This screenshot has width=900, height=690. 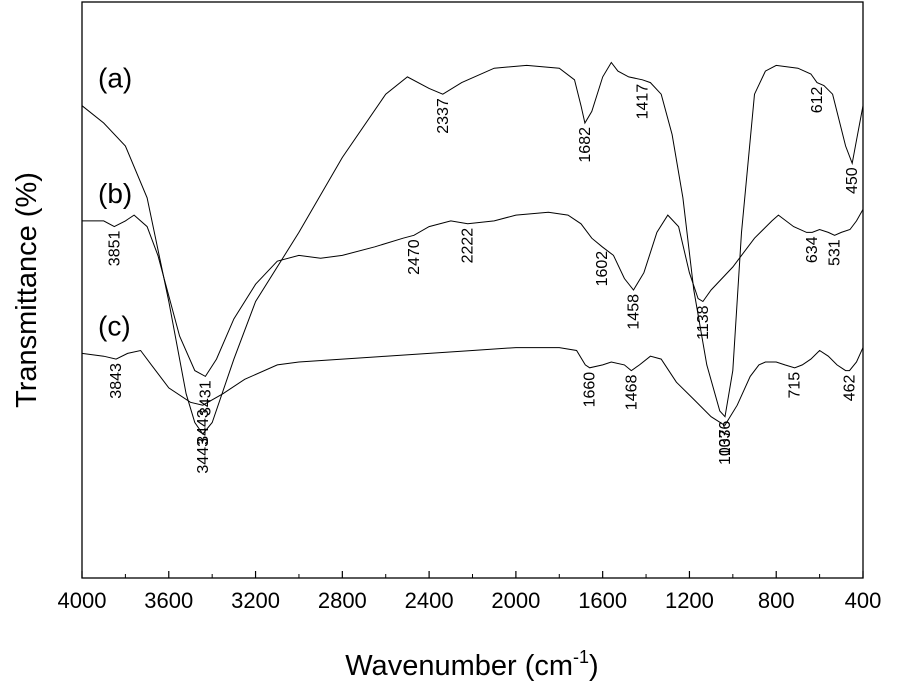 I want to click on peak-label: 3431, so click(x=205, y=398).